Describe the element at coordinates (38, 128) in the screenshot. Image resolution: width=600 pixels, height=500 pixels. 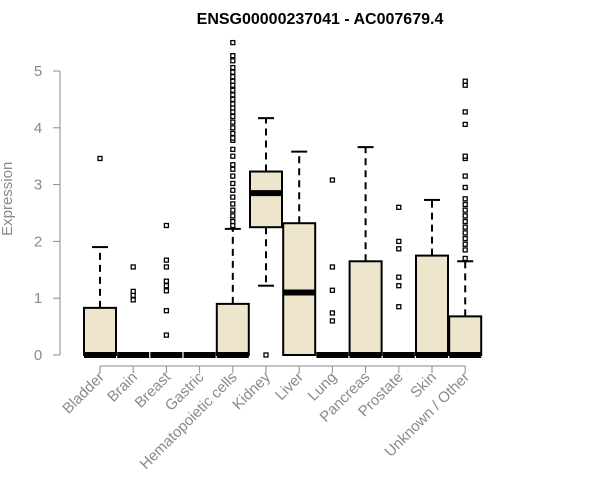
I see `y-tick-label: 4` at that location.